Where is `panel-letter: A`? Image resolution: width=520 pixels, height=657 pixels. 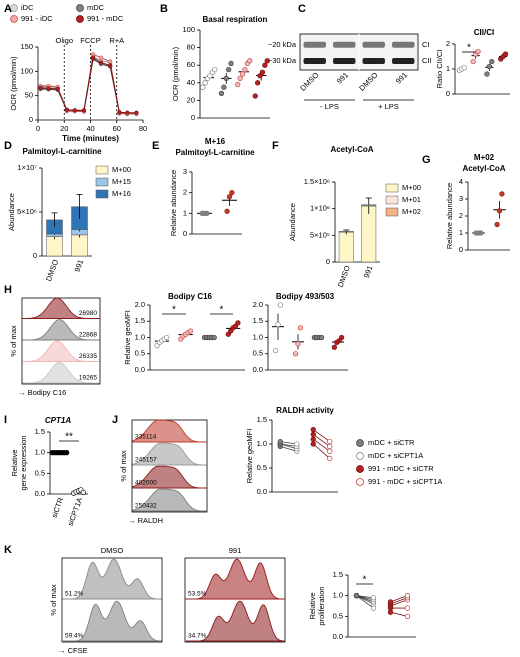 panel-letter: A is located at coordinates (8, 9).